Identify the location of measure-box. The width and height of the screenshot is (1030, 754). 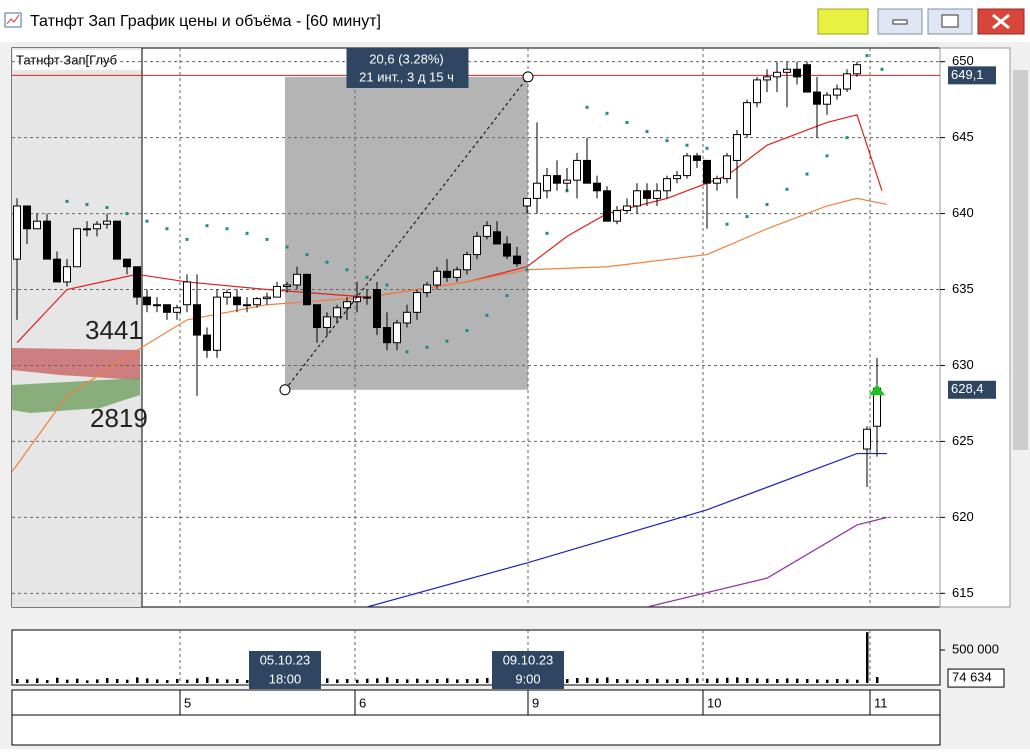
(407, 68).